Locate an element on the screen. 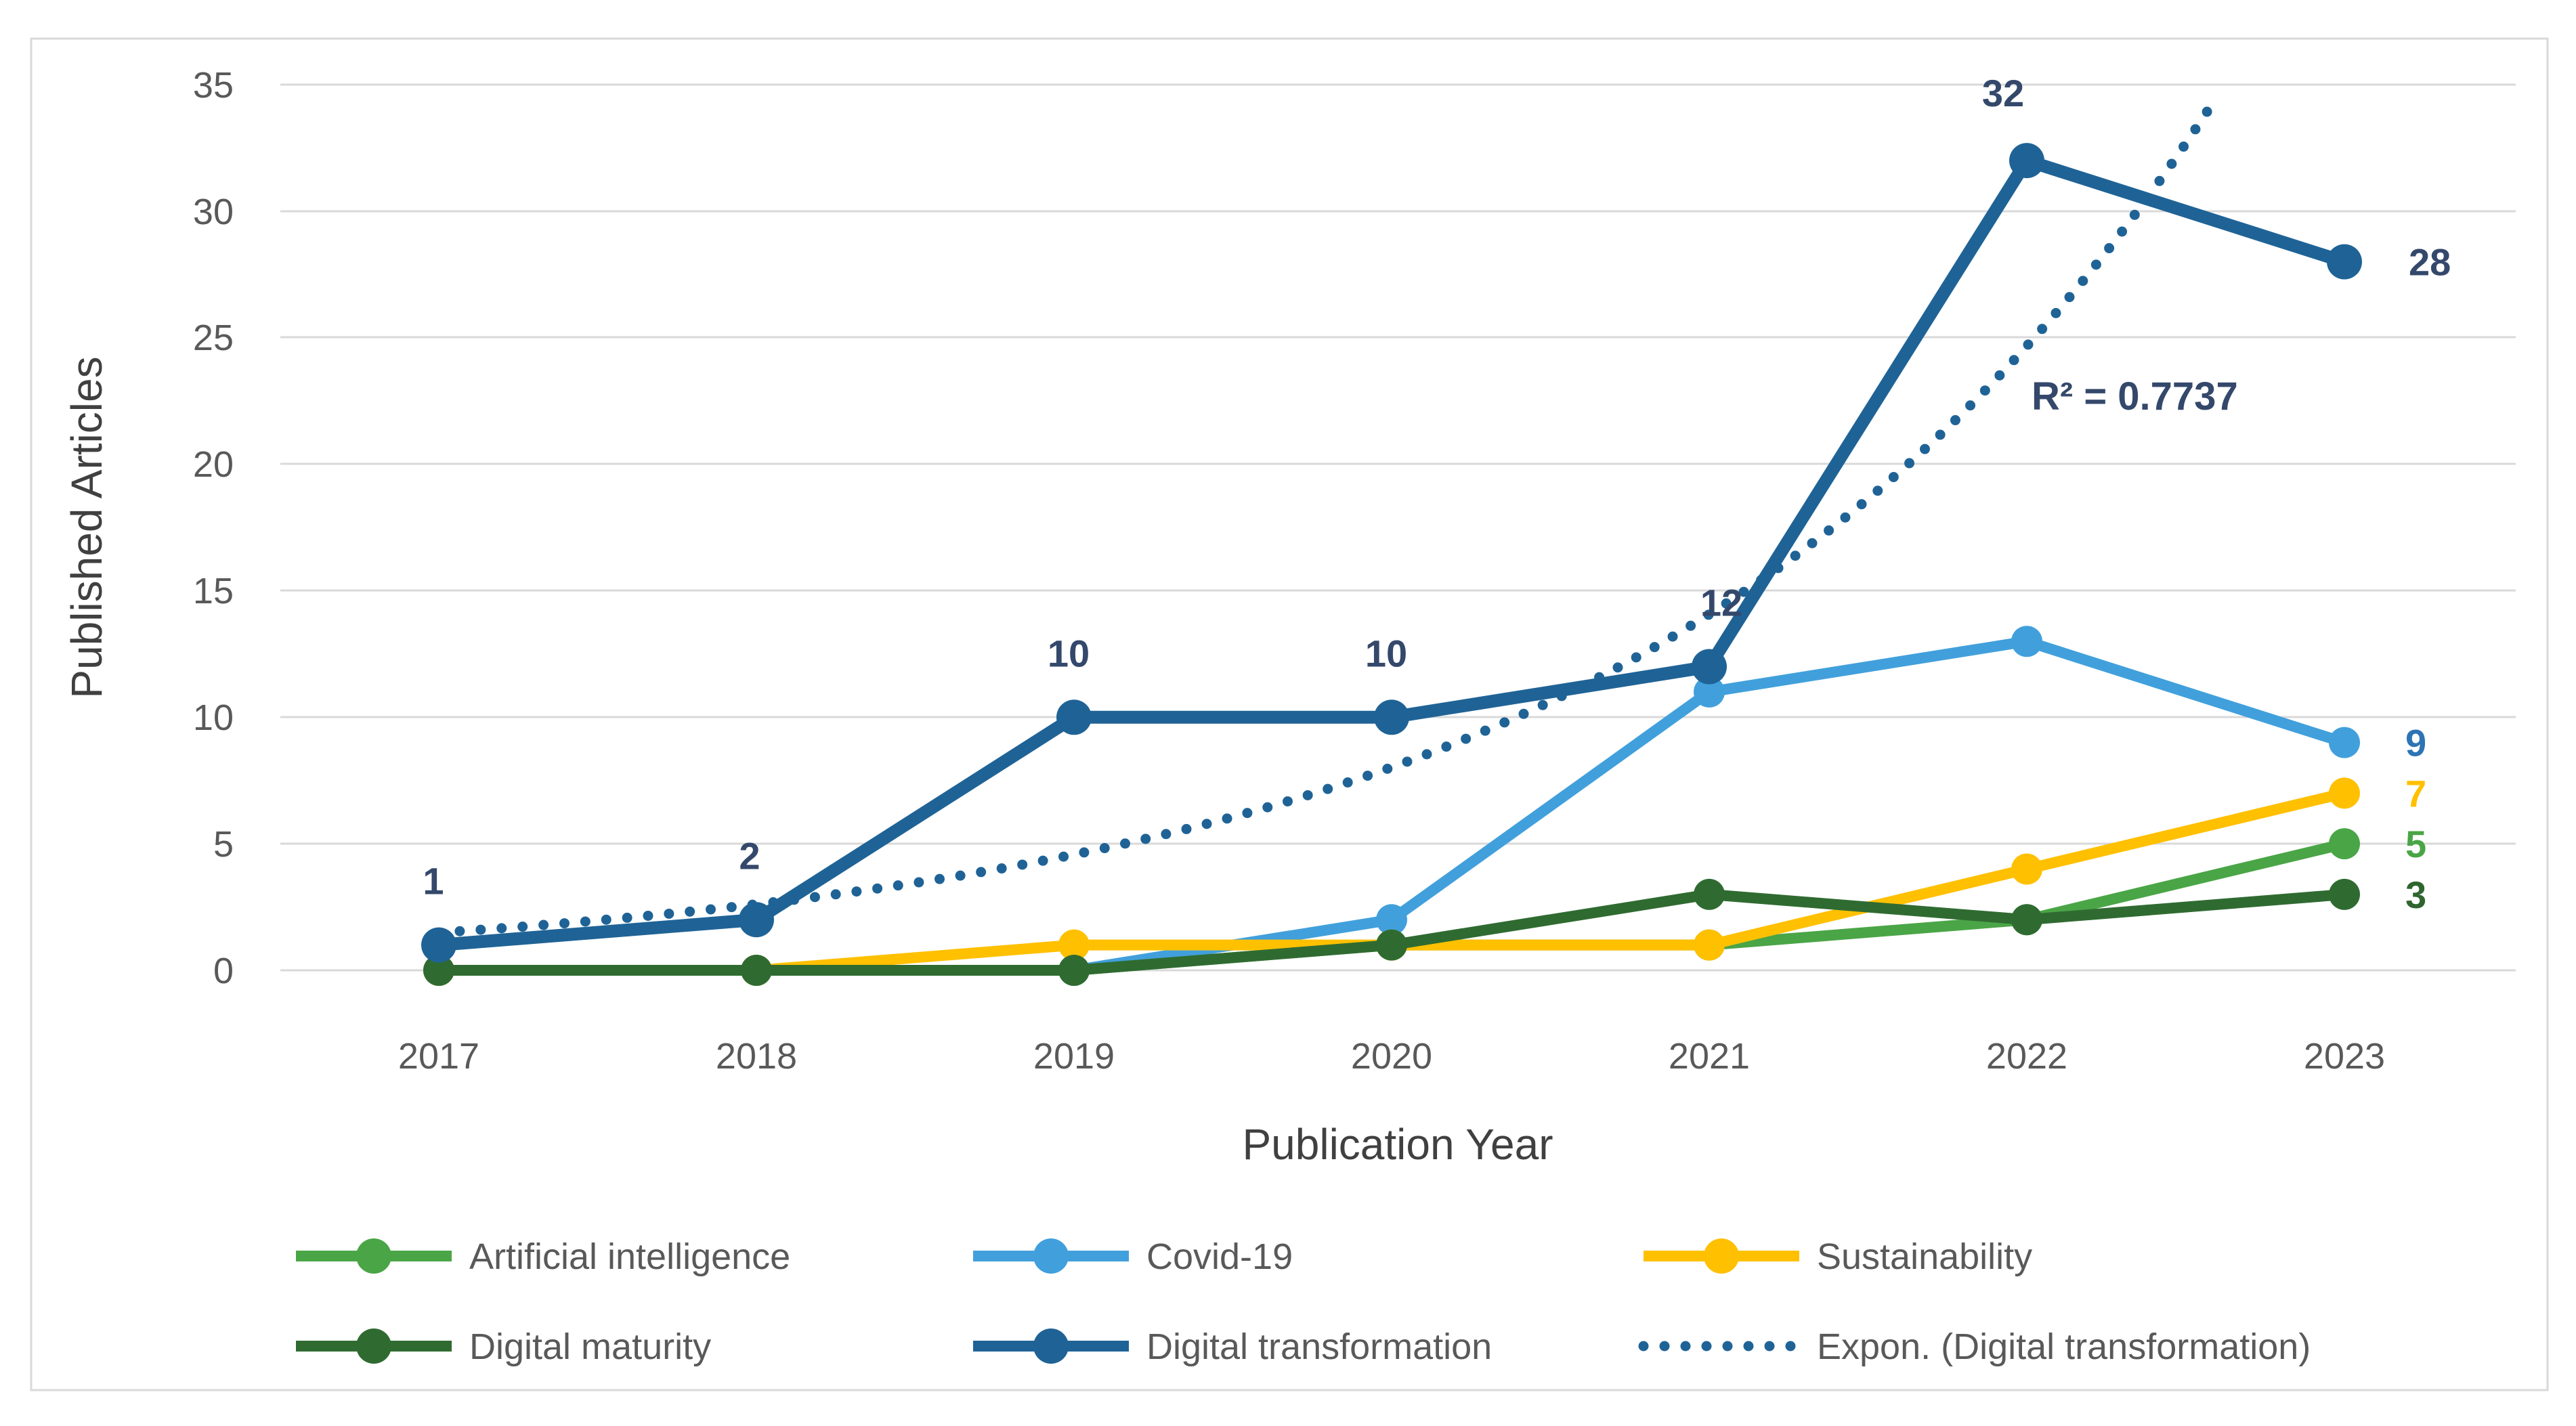 The image size is (2576, 1426). legend-item-digital-maturity: Digital maturity is located at coordinates (503, 1346).